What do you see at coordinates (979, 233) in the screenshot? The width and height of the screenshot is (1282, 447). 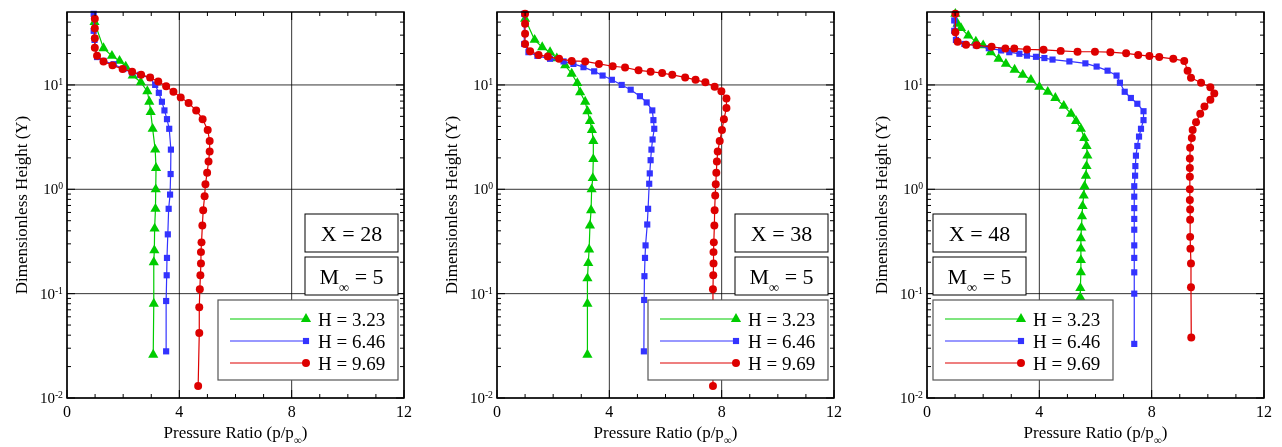 I see `annotation: X = 48` at bounding box center [979, 233].